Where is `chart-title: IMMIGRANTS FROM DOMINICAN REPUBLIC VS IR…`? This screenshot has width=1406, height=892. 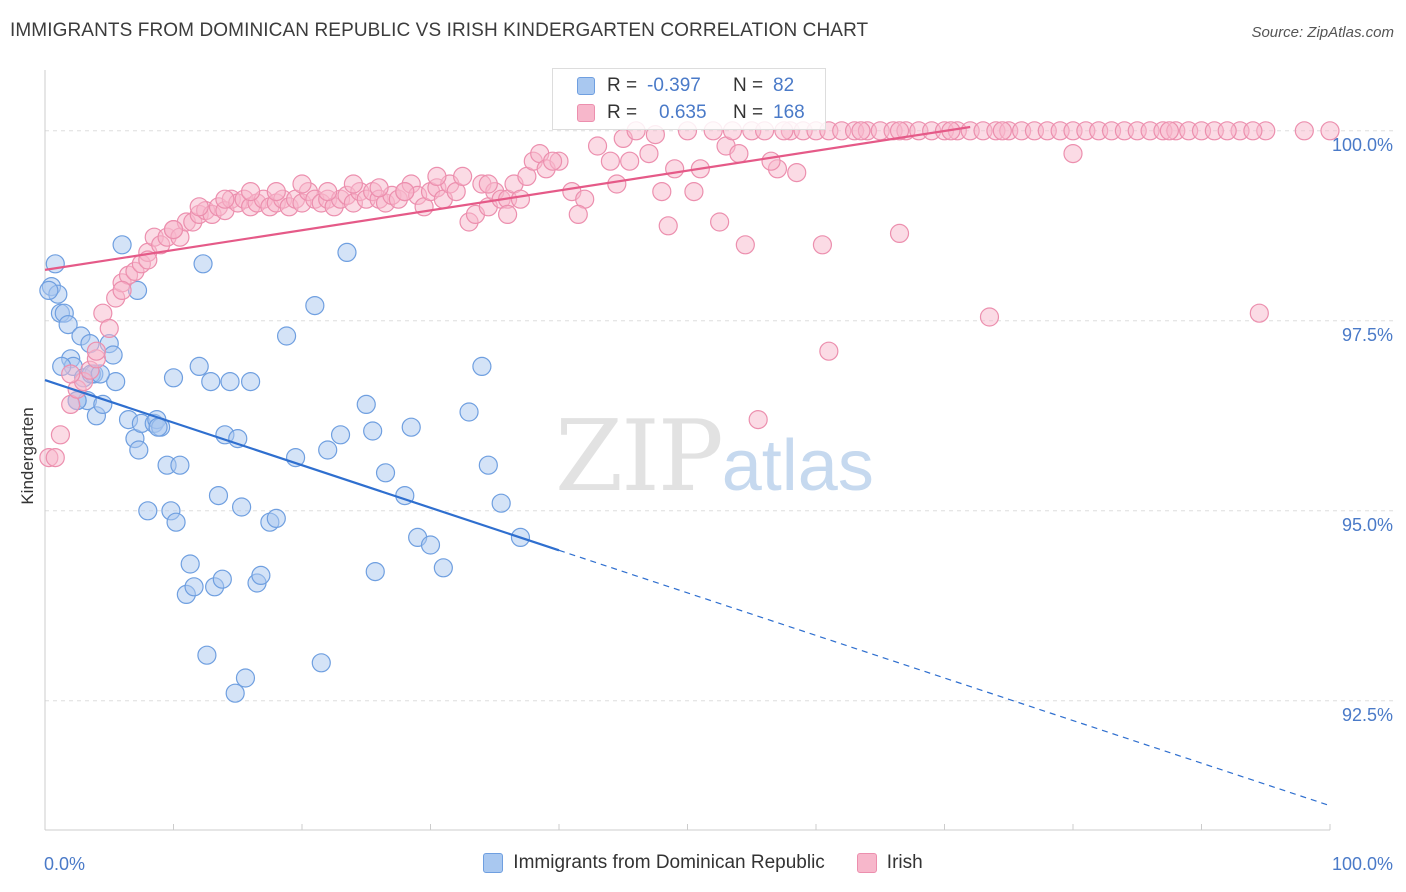 chart-title: IMMIGRANTS FROM DOMINICAN REPUBLIC VS IR… is located at coordinates (439, 30).